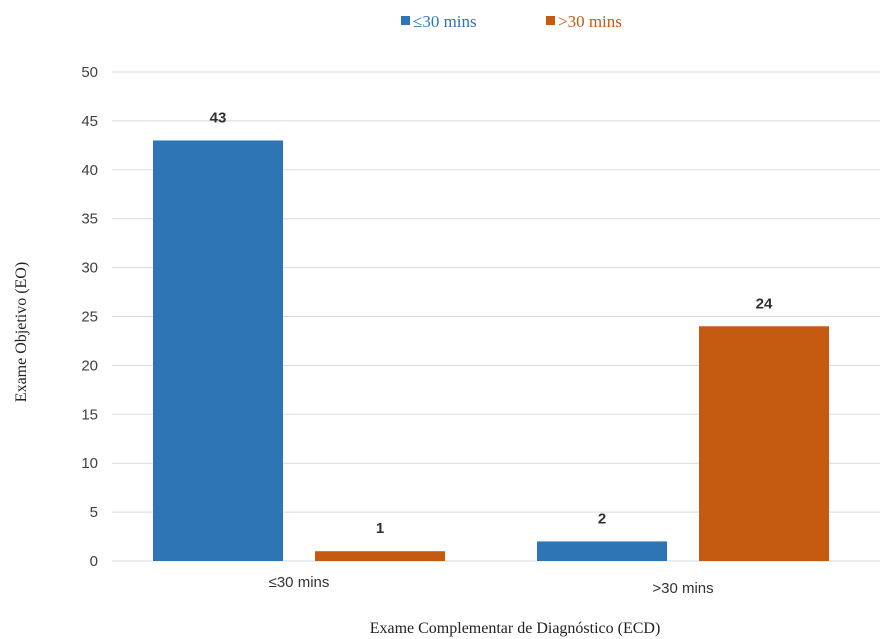 The height and width of the screenshot is (639, 882). Describe the element at coordinates (590, 21) in the screenshot. I see `legend-label: >30 mins` at that location.